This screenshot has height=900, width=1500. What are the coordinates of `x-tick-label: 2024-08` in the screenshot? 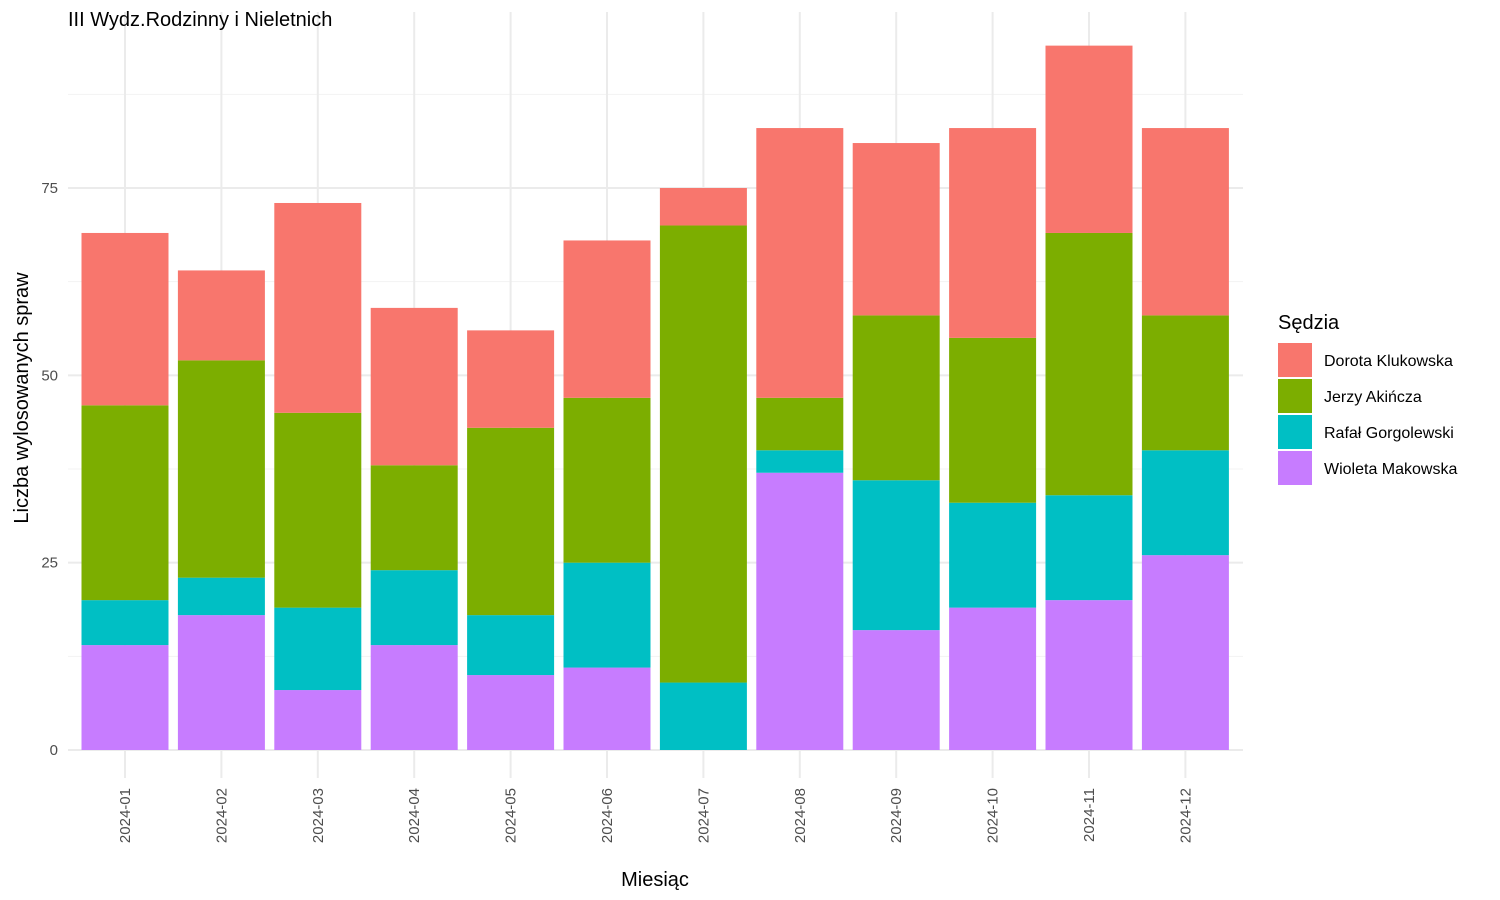 It's located at (800, 815).